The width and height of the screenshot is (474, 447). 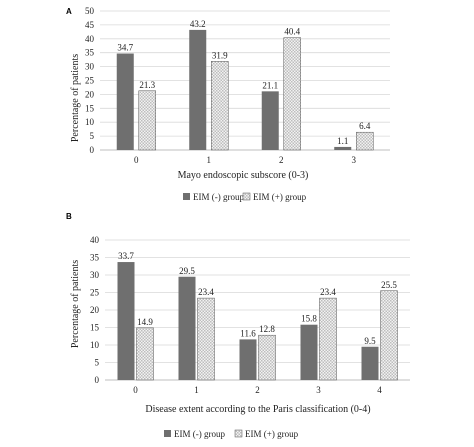 What do you see at coordinates (187, 271) in the screenshot?
I see `data-label: 29.5` at bounding box center [187, 271].